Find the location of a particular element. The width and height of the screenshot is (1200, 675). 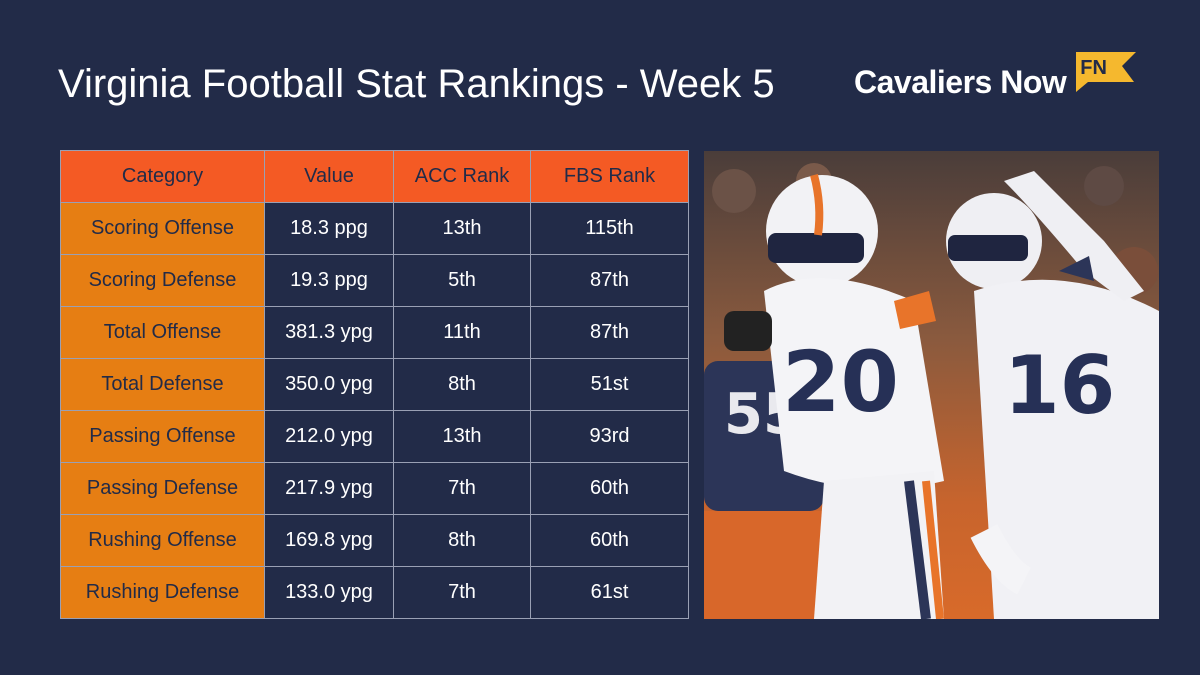

header-value: Value is located at coordinates (329, 176).